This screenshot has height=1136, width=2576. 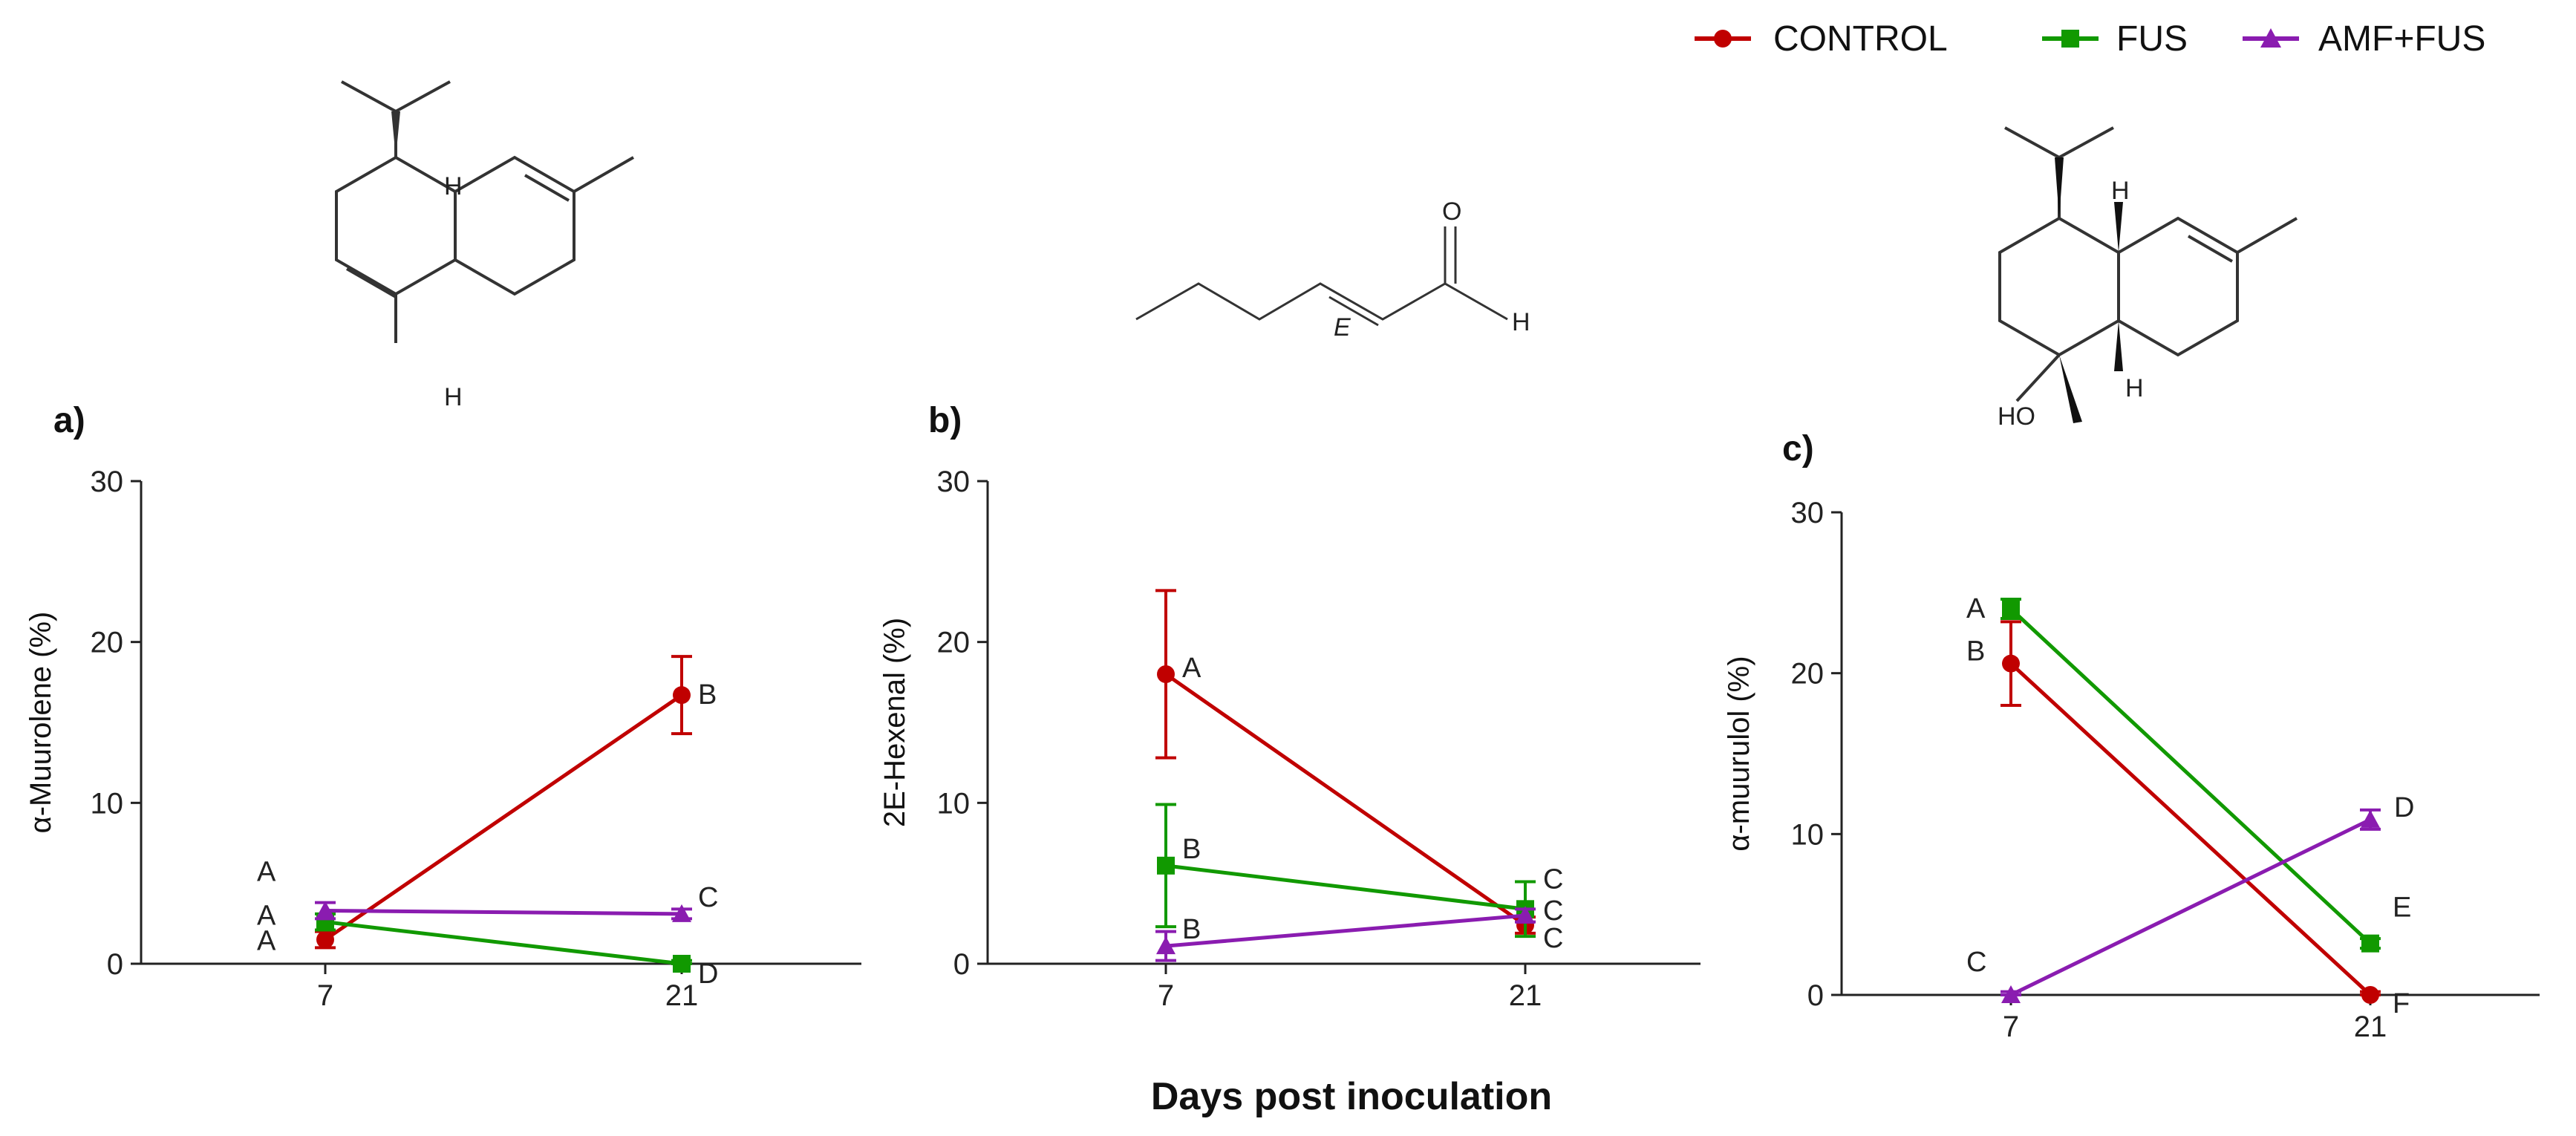 What do you see at coordinates (2402, 908) in the screenshot?
I see `significance-letter-fus: E` at bounding box center [2402, 908].